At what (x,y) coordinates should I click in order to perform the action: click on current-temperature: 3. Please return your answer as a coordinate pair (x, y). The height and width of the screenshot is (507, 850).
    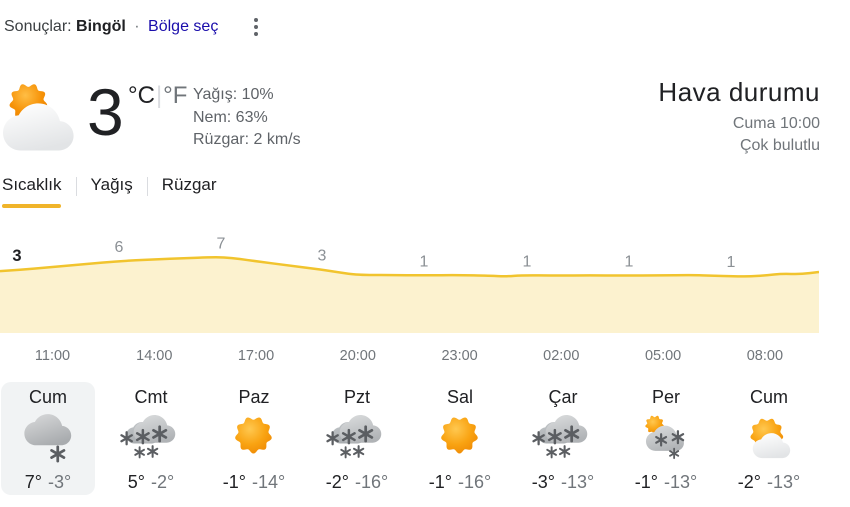
    Looking at the image, I should click on (105, 112).